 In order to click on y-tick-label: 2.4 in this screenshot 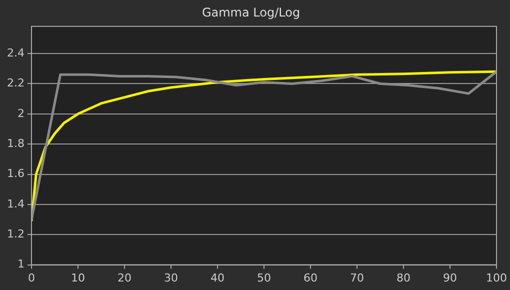, I will do `click(15, 53)`.